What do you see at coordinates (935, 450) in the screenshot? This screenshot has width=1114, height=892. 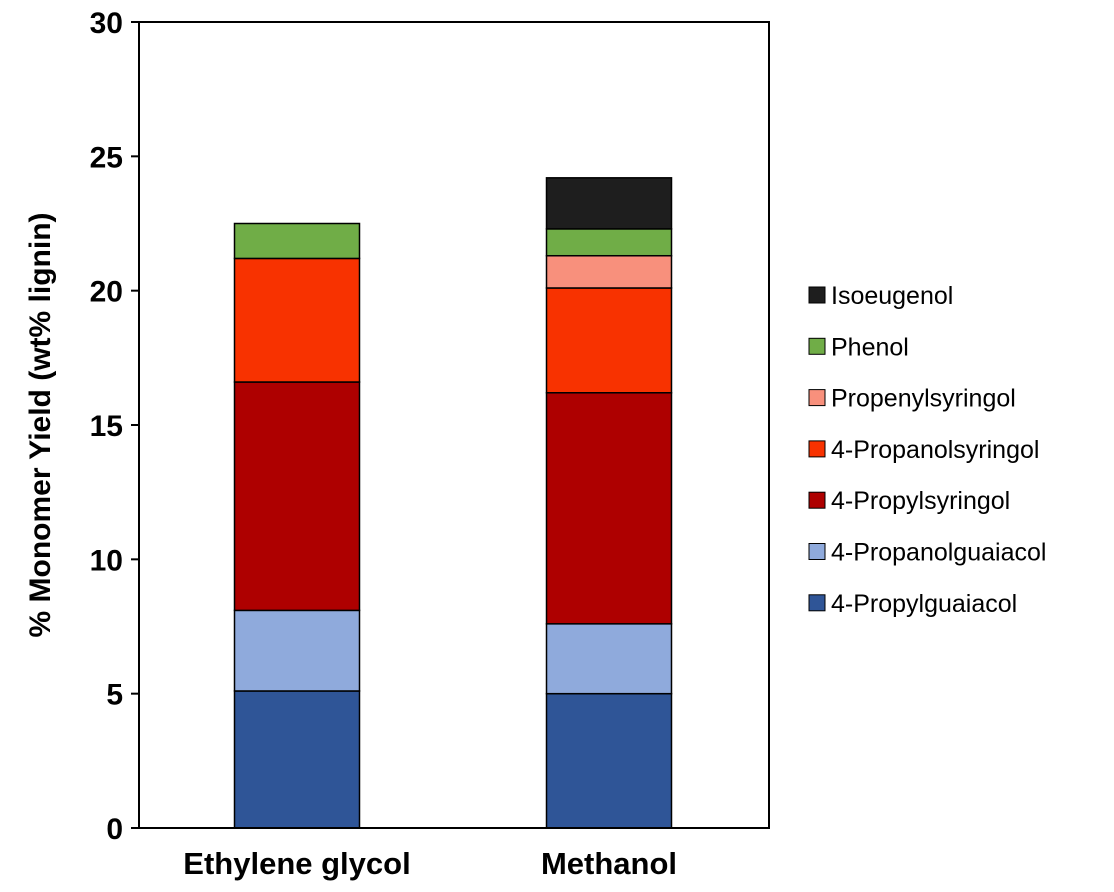 I see `legend-label: 4-Propanolsyringol` at bounding box center [935, 450].